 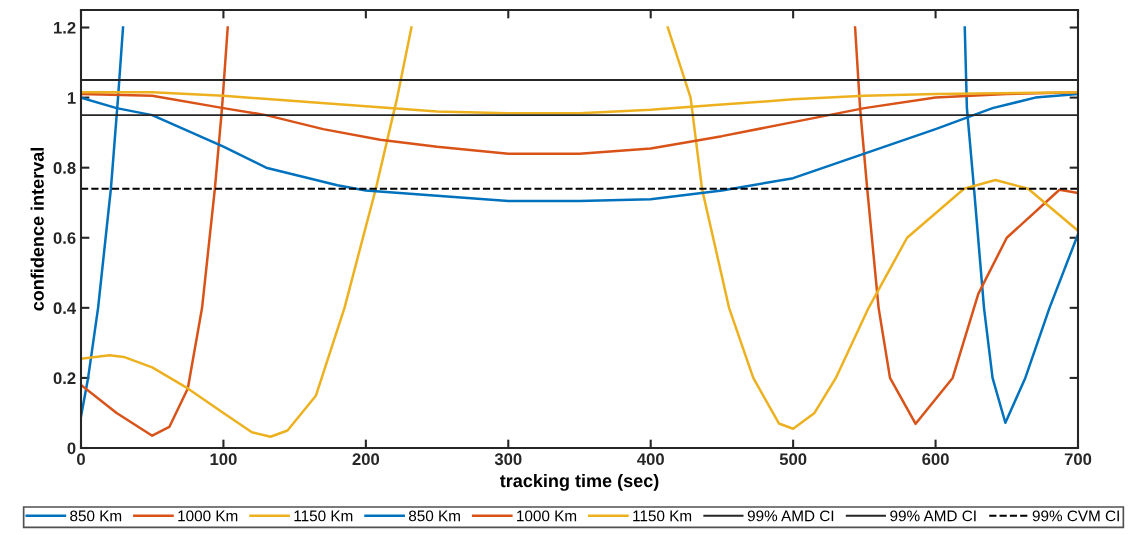 I want to click on y-tick-label: 1, so click(x=71, y=98).